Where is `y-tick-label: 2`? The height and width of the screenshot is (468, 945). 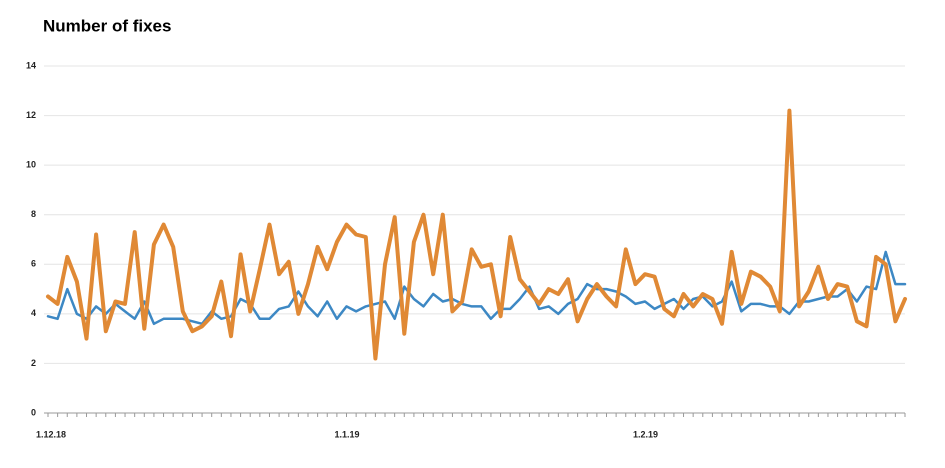
y-tick-label: 2 is located at coordinates (33, 363).